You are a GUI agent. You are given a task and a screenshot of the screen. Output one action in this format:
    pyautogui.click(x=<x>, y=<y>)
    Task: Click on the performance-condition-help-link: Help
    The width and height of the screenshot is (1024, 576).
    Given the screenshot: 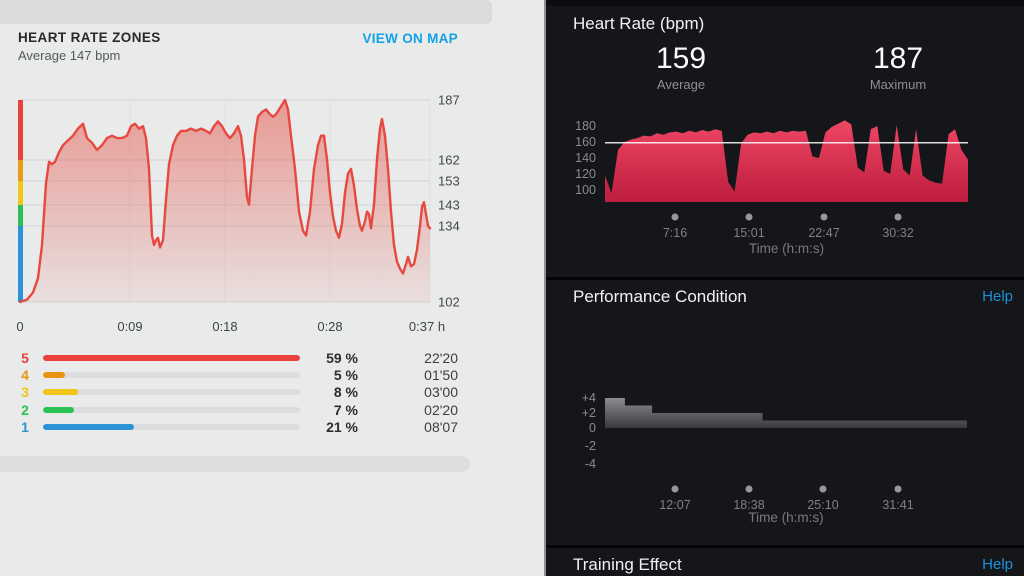 What is the action you would take?
    pyautogui.click(x=997, y=296)
    